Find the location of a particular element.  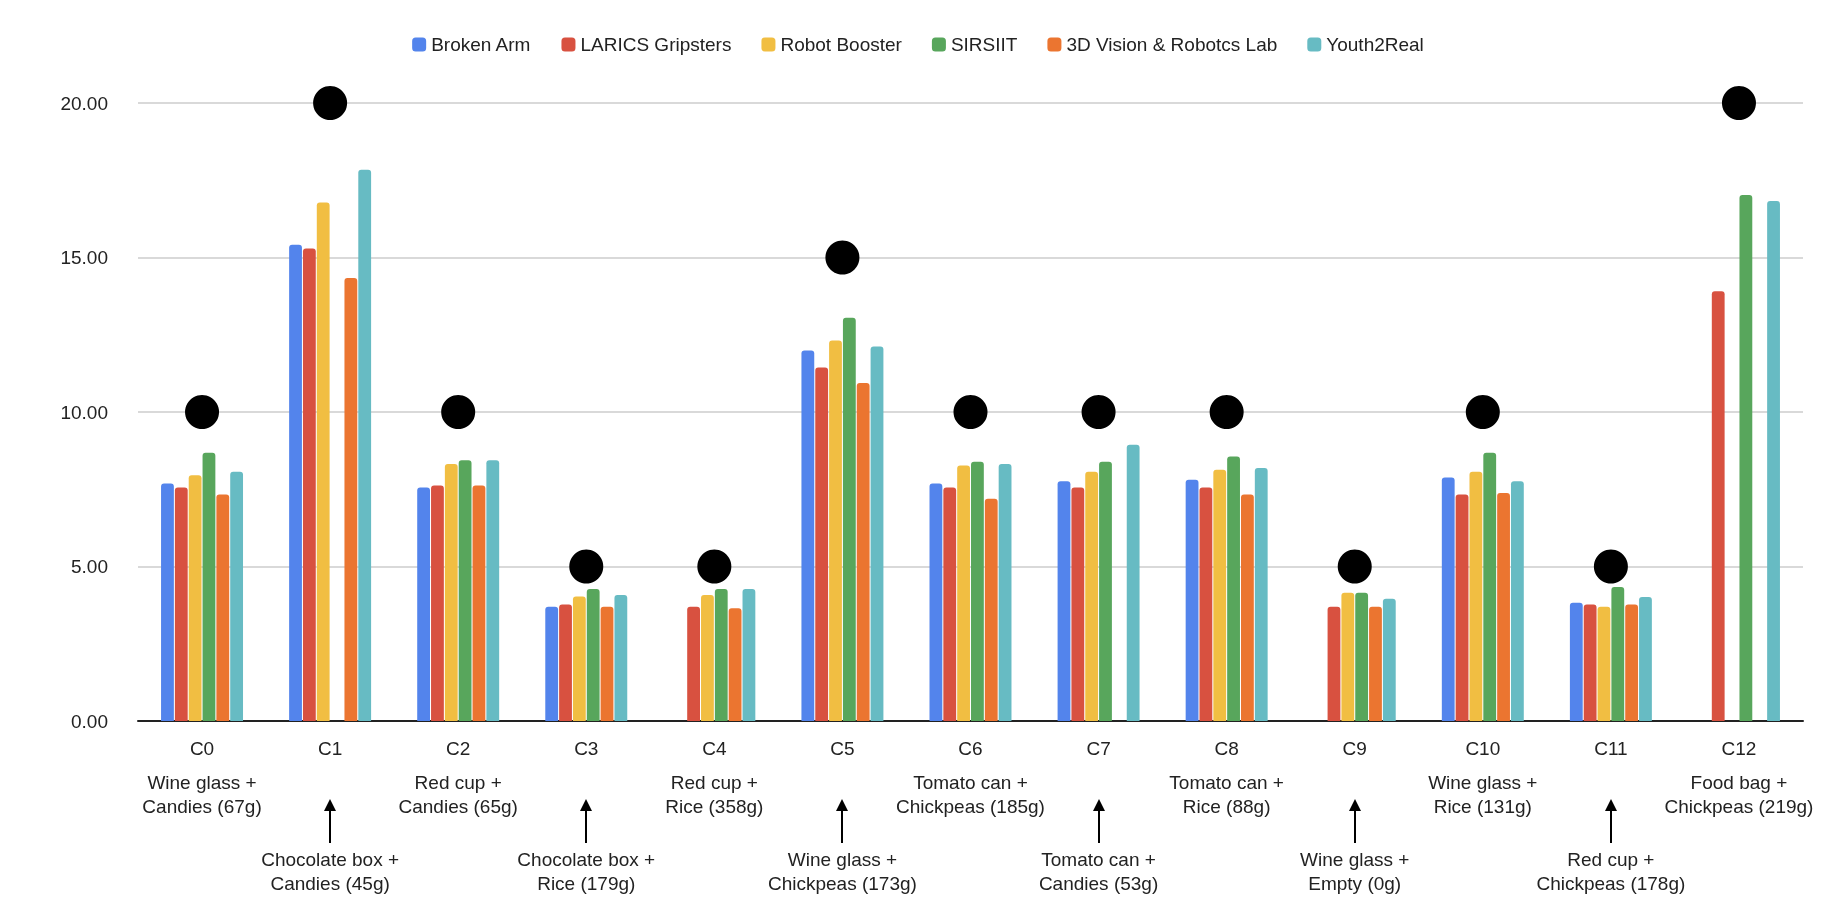

x-tick-label: C0 is located at coordinates (202, 748).